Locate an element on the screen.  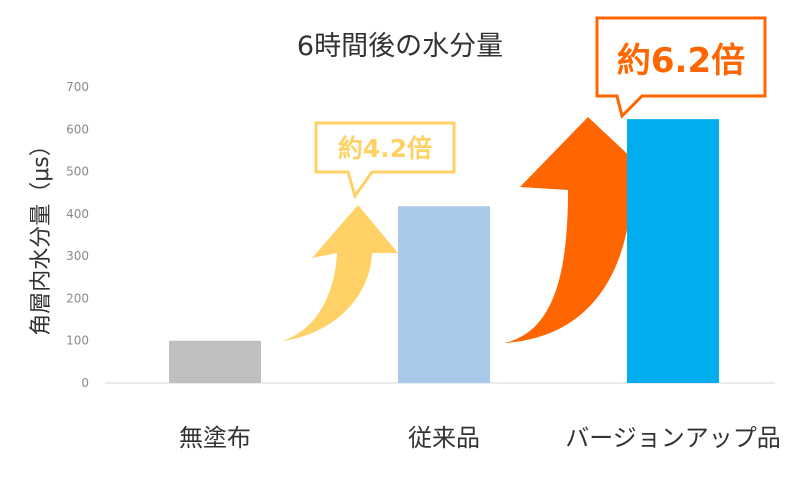
y-tick-label: 600 is located at coordinates (77, 129).